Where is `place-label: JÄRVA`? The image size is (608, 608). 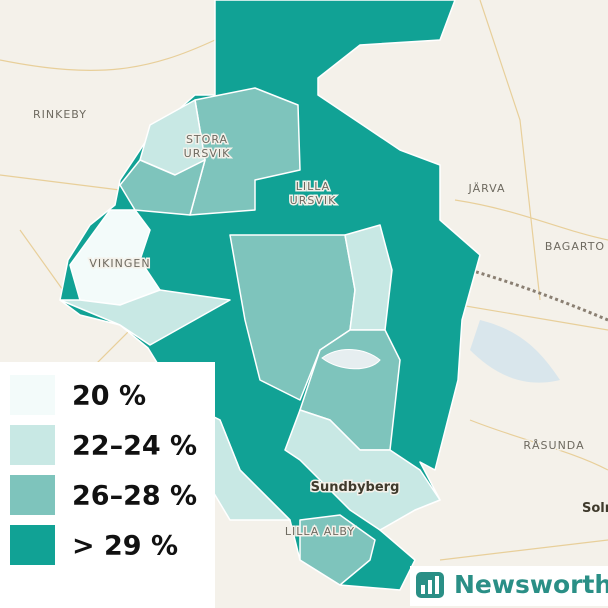 place-label: JÄRVA is located at coordinates (487, 188).